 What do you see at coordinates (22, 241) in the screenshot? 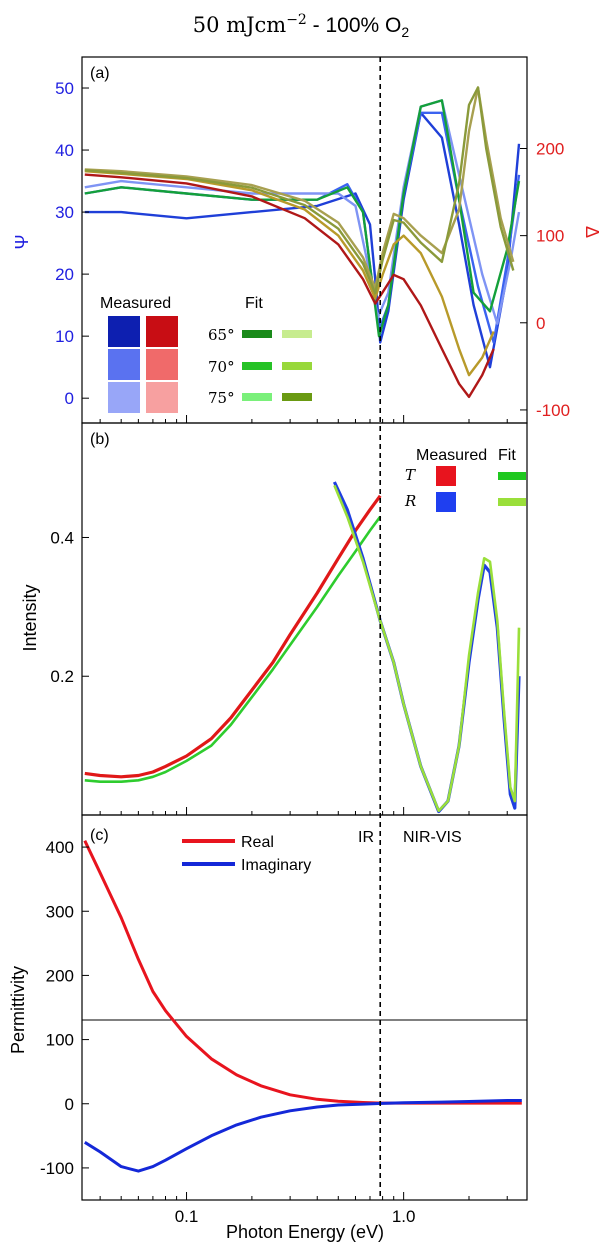
I see `psi-axis-label: Ψ` at bounding box center [22, 241].